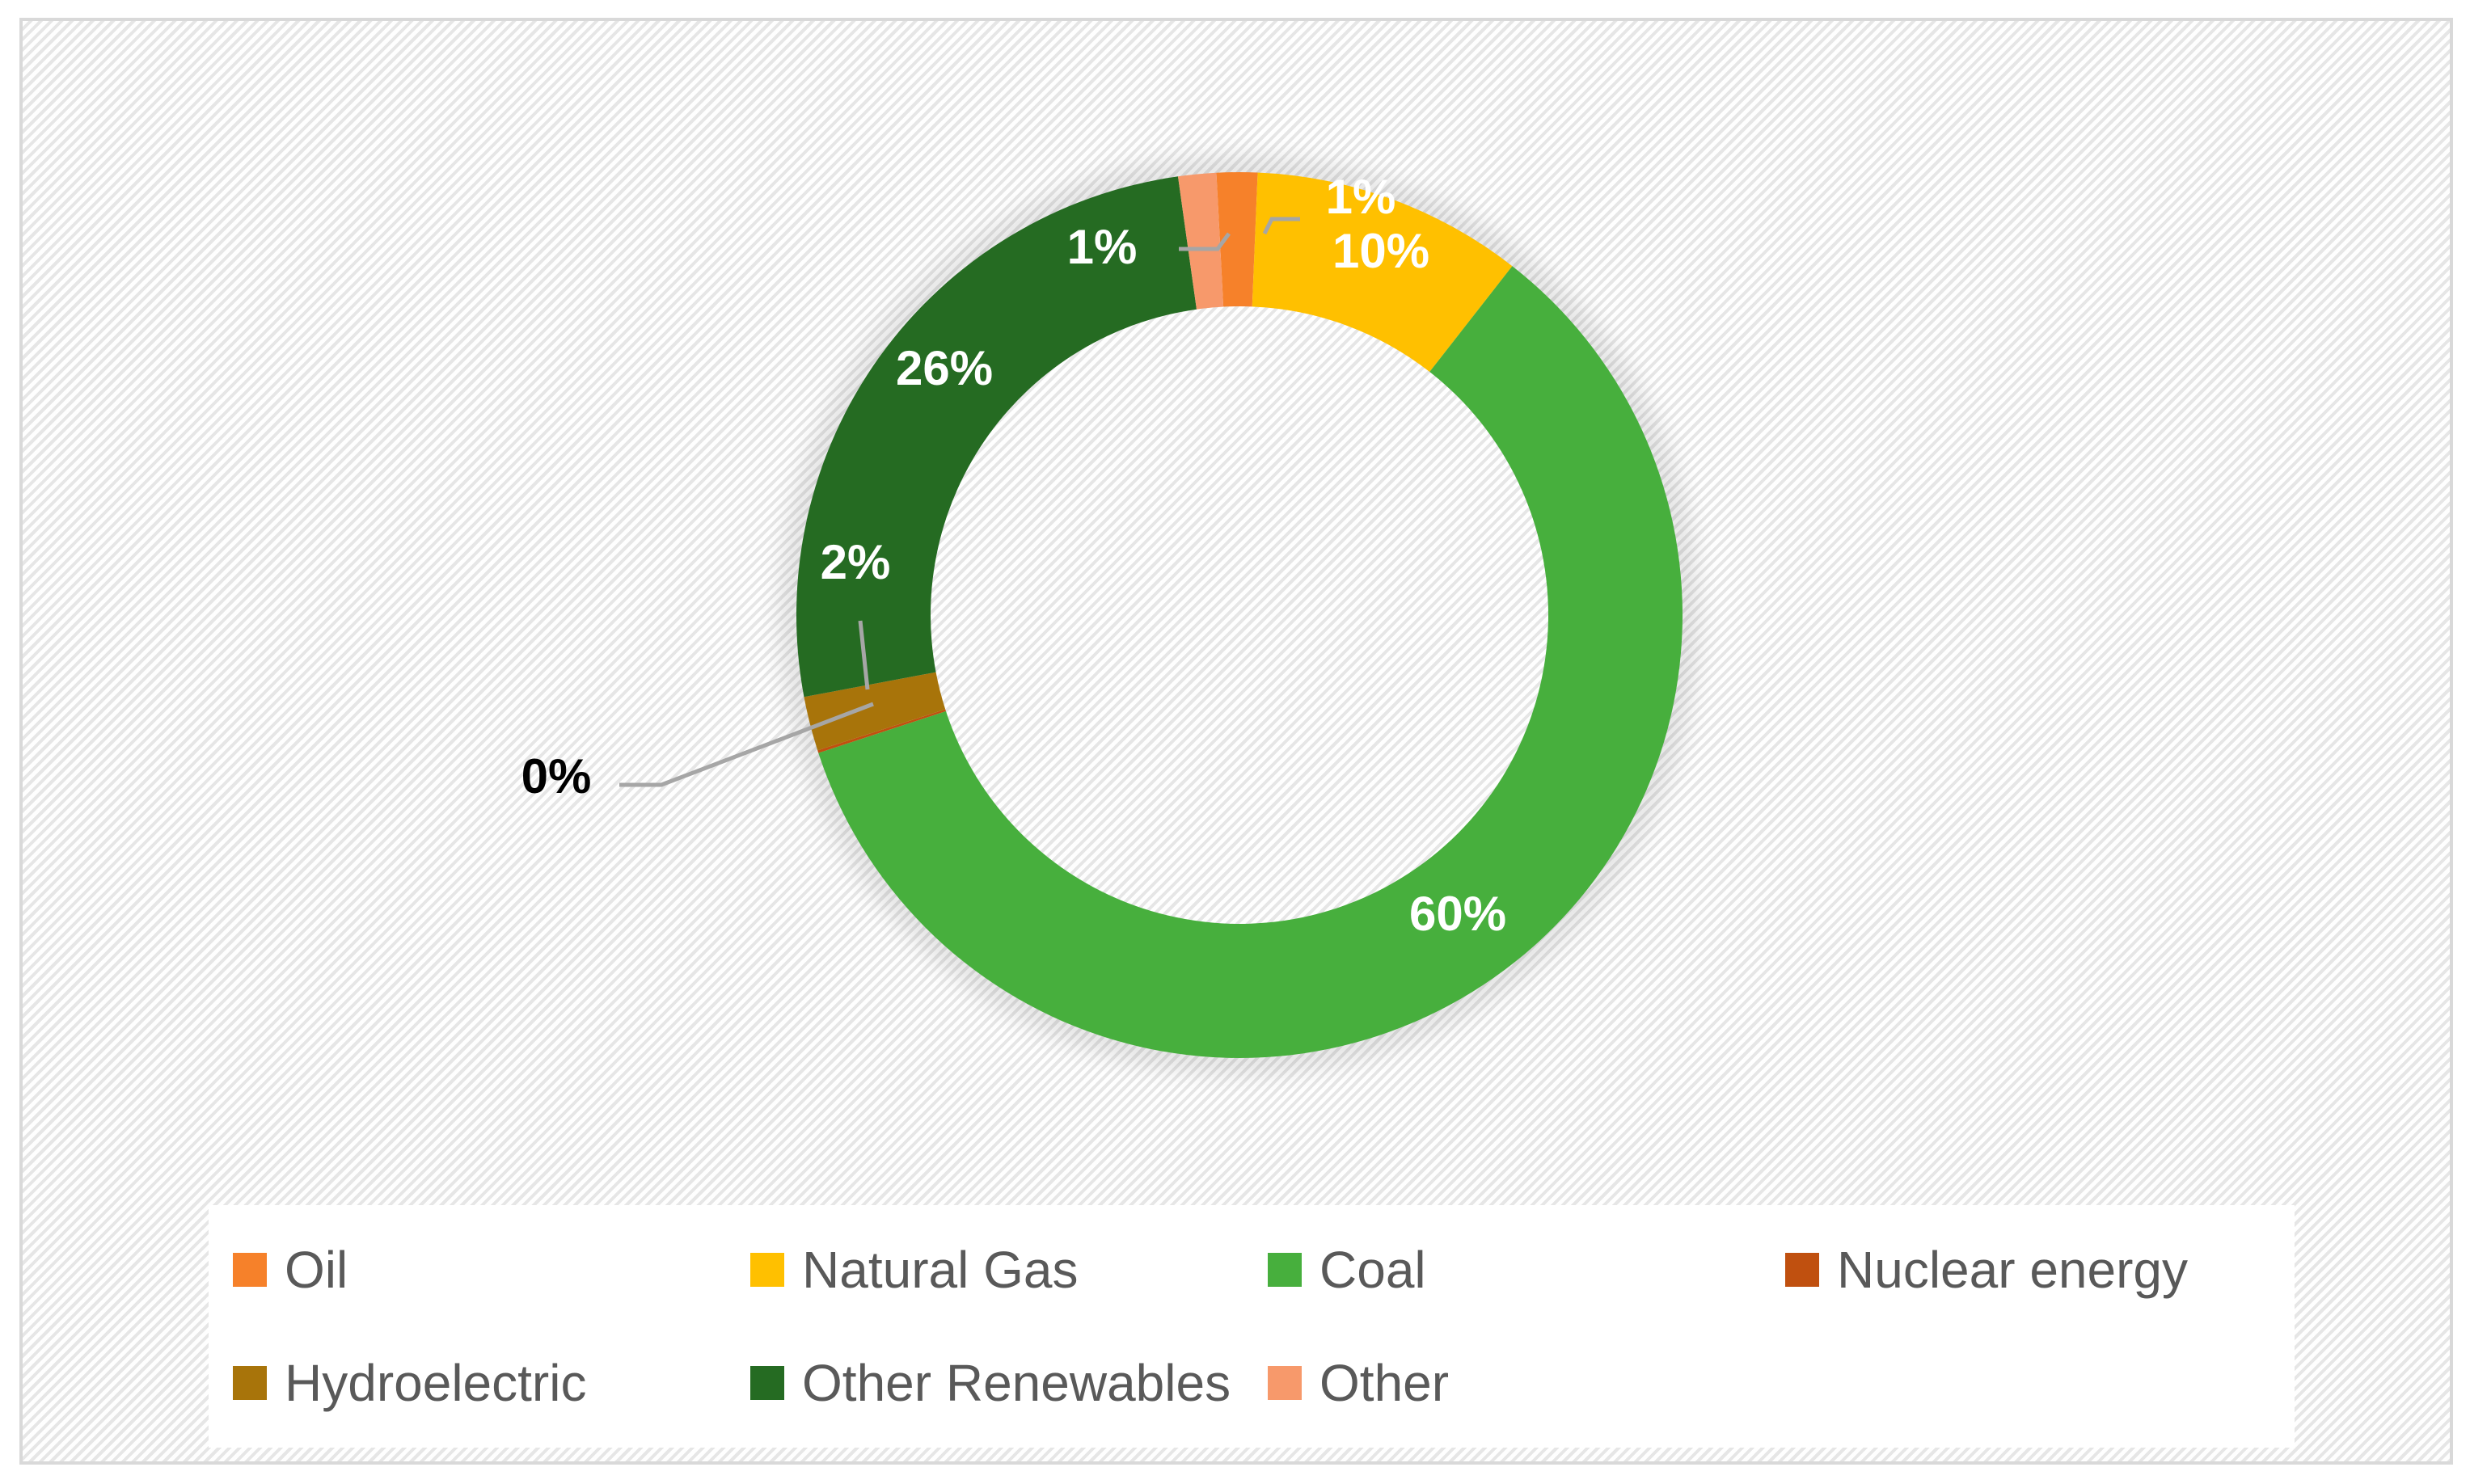  Describe the element at coordinates (1372, 1270) in the screenshot. I see `legend-label: Coal` at that location.